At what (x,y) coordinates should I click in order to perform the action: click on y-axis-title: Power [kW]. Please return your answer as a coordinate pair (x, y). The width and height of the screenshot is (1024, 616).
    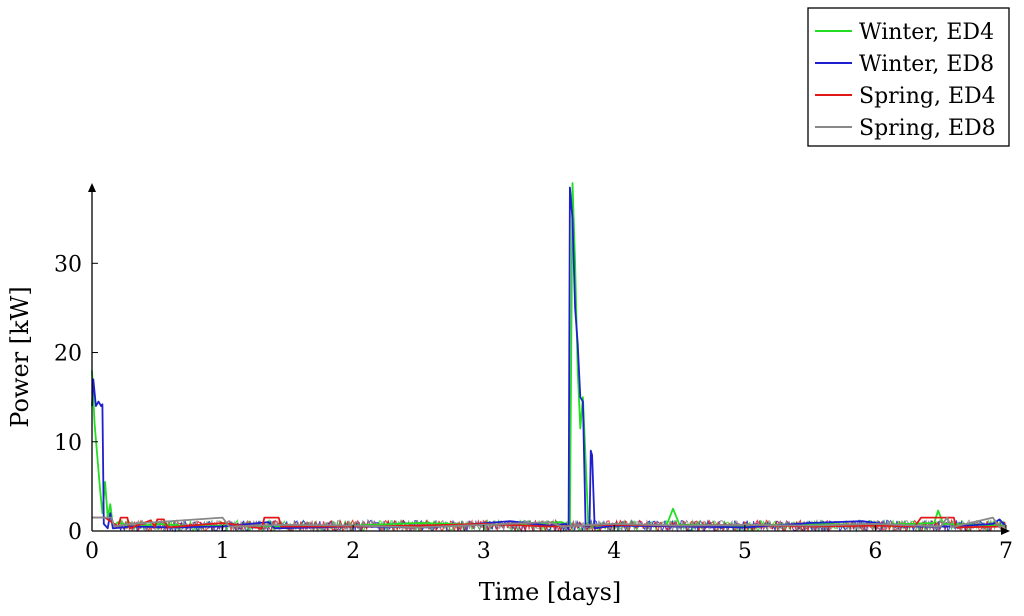
    Looking at the image, I should click on (20, 356).